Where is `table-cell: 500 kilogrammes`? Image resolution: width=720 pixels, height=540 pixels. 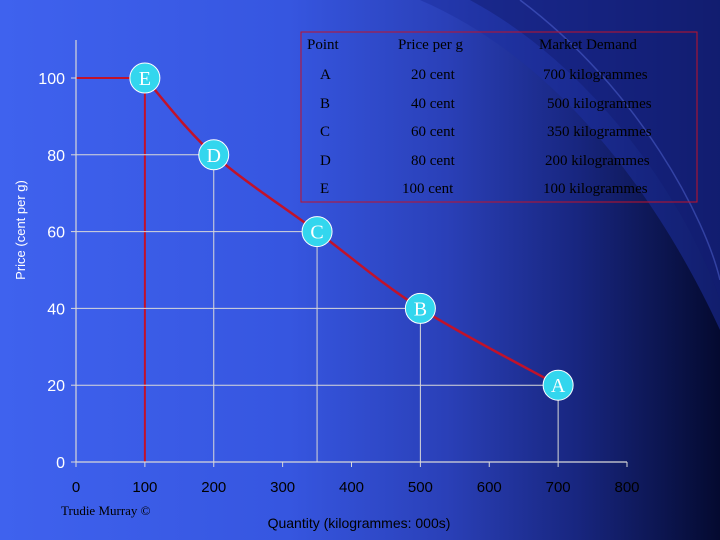
table-cell: 500 kilogrammes is located at coordinates (599, 104).